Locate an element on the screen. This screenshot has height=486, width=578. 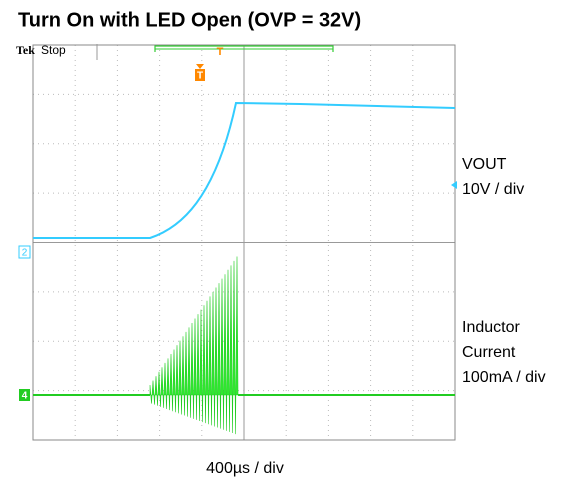
current-scale: 100mA / div is located at coordinates (504, 377).